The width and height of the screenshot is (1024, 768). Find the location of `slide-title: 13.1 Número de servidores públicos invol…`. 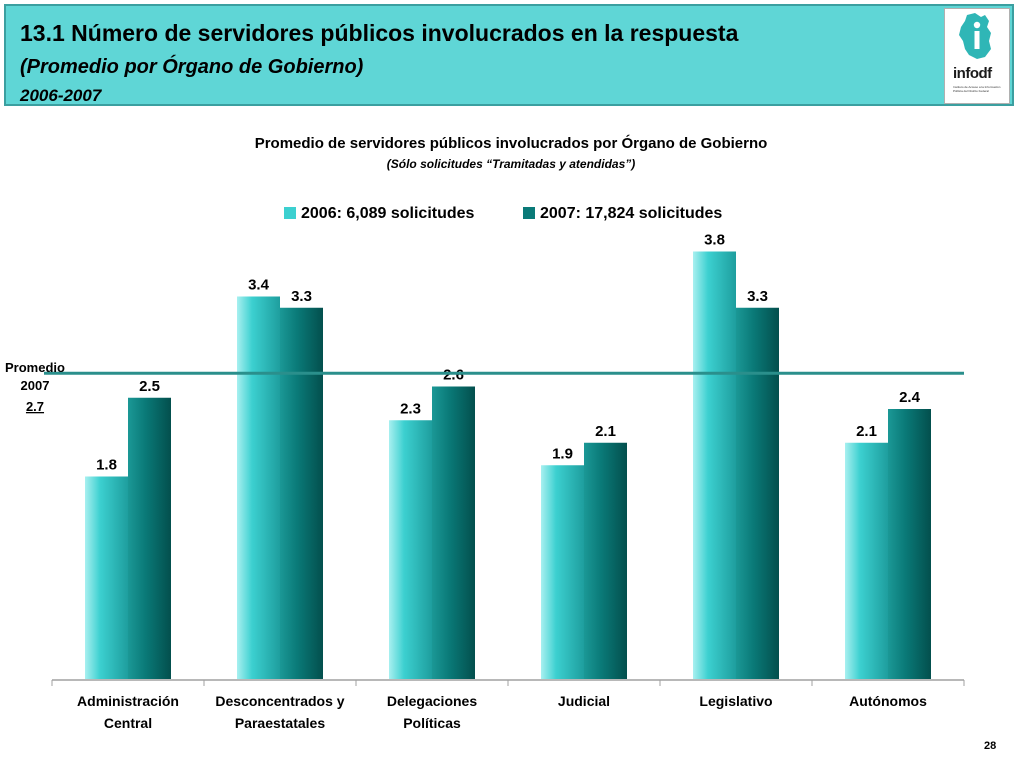

slide-title: 13.1 Número de servidores públicos invol… is located at coordinates (379, 33).